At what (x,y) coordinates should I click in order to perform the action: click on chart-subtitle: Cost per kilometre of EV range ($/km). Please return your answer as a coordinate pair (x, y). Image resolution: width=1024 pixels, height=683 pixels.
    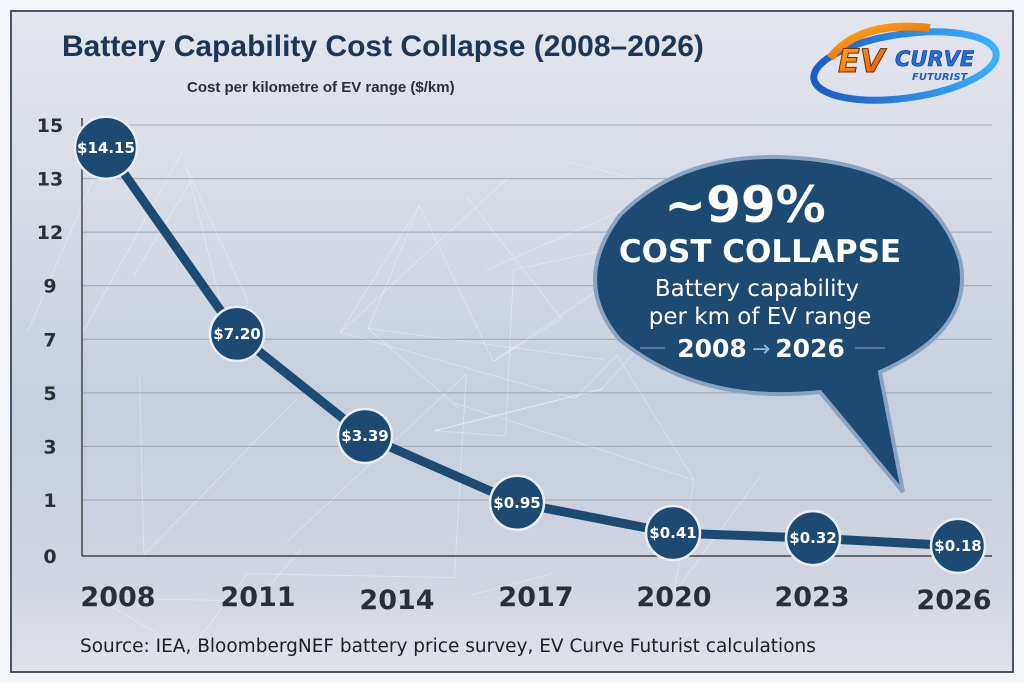
    Looking at the image, I should click on (321, 87).